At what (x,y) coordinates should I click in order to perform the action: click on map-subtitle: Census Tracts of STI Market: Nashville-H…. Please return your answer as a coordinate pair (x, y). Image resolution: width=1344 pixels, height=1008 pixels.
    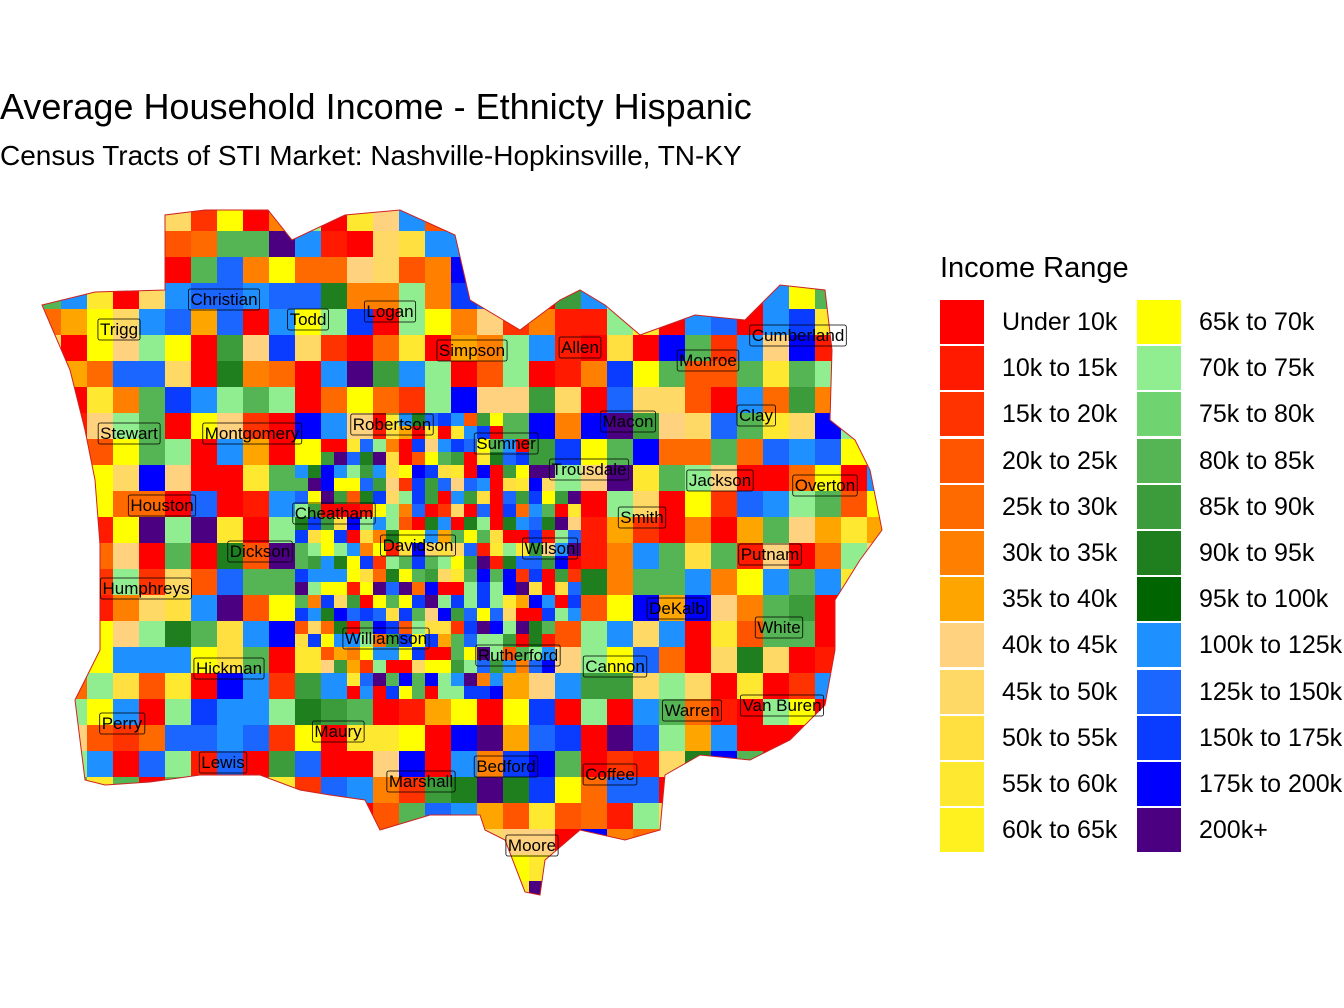
    Looking at the image, I should click on (371, 155).